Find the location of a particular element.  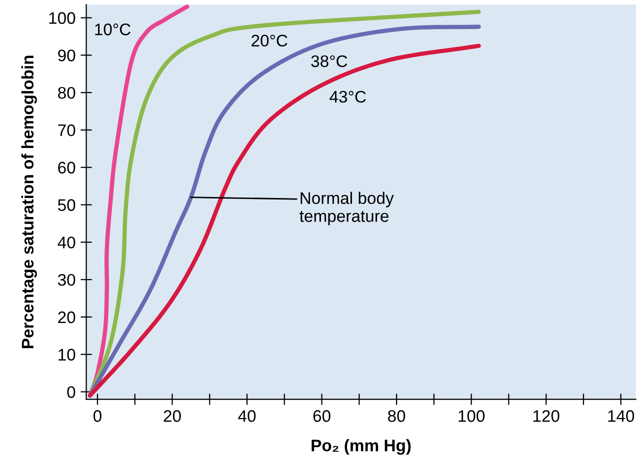

series-label: 43°C is located at coordinates (348, 96).